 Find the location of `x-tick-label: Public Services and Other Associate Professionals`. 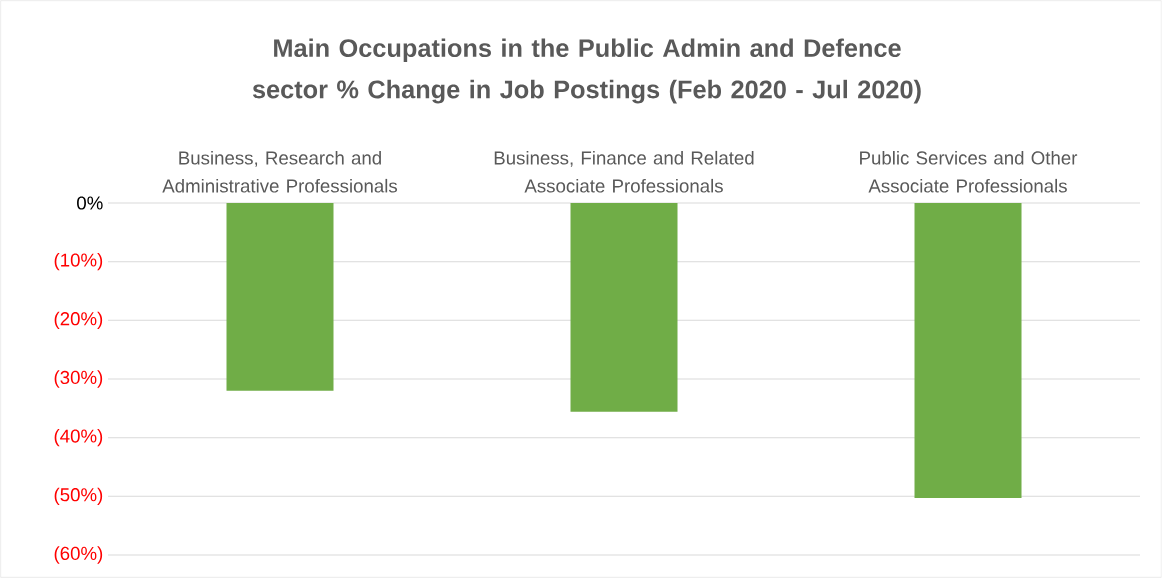

x-tick-label: Public Services and Other Associate Professionals is located at coordinates (969, 171).